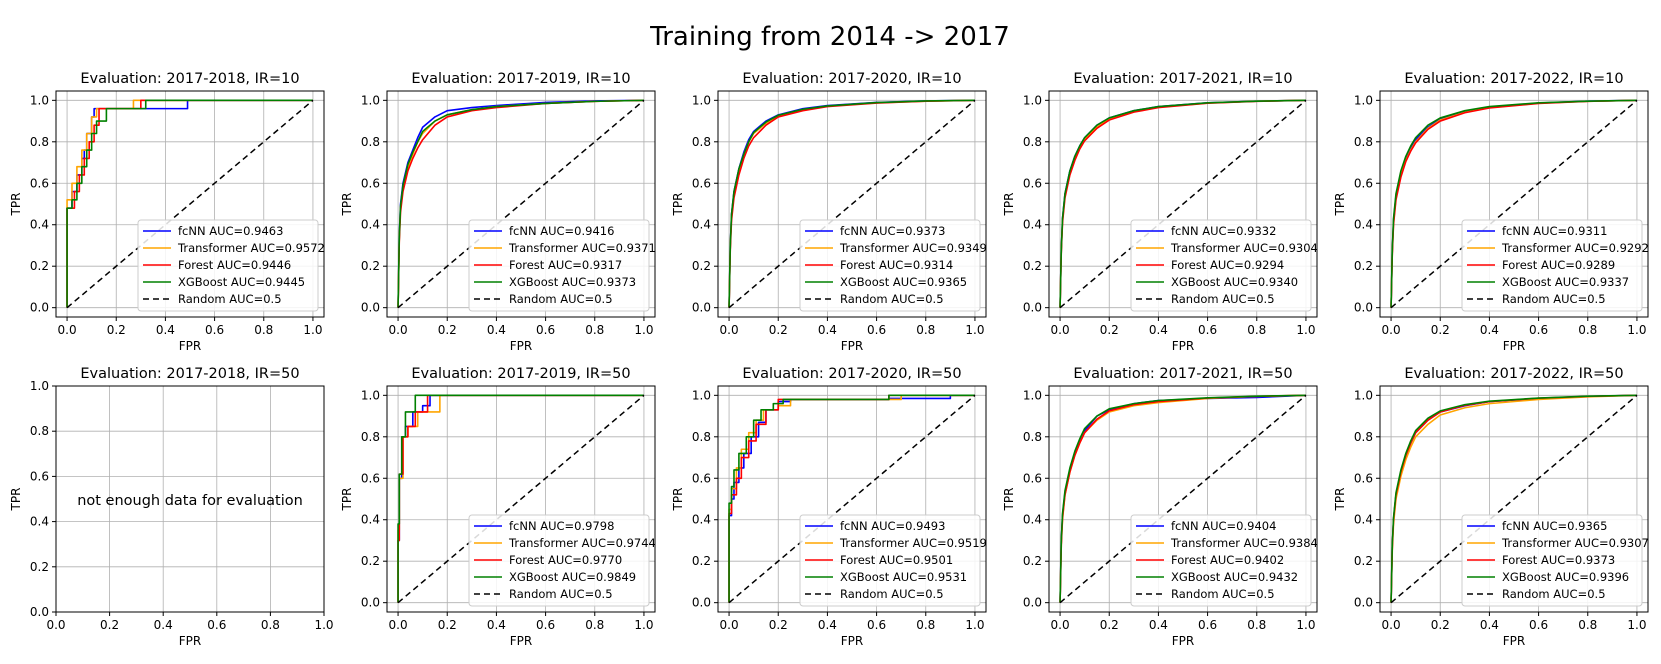 This screenshot has width=1661, height=664. I want to click on legend-label-forest: Forest AUC=0.9402, so click(1227, 560).